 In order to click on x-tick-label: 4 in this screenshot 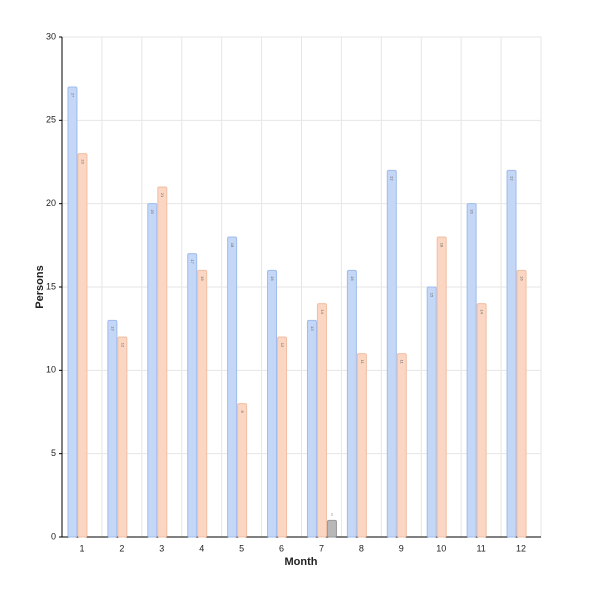, I will do `click(201, 548)`.